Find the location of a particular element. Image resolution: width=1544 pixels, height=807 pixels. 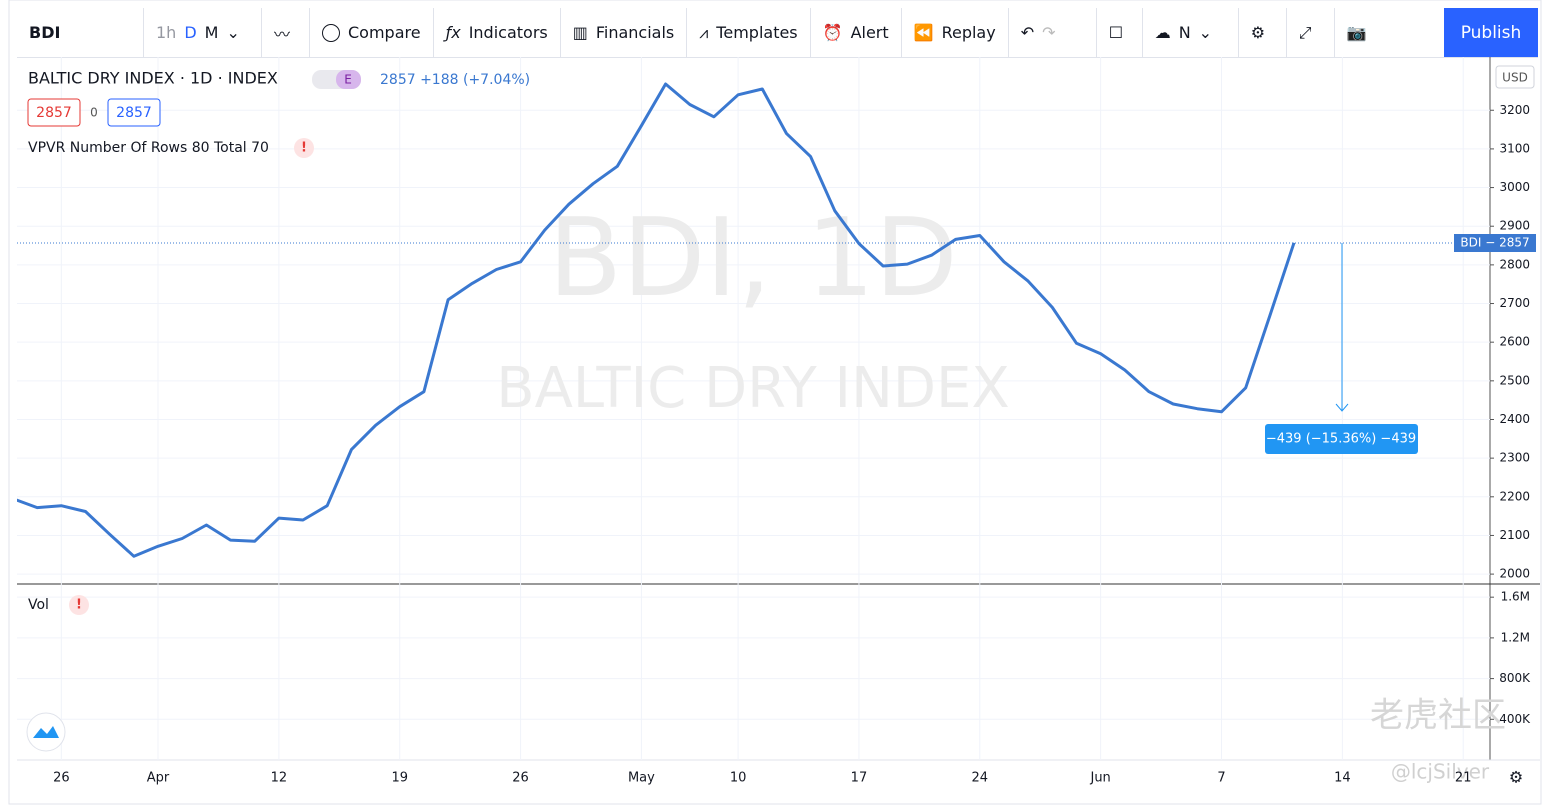

logo is located at coordinates (46, 732).